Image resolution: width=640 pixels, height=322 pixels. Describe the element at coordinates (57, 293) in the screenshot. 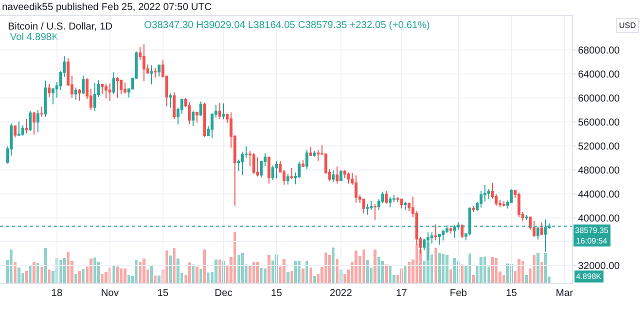

I see `x-tick-label: 18` at that location.